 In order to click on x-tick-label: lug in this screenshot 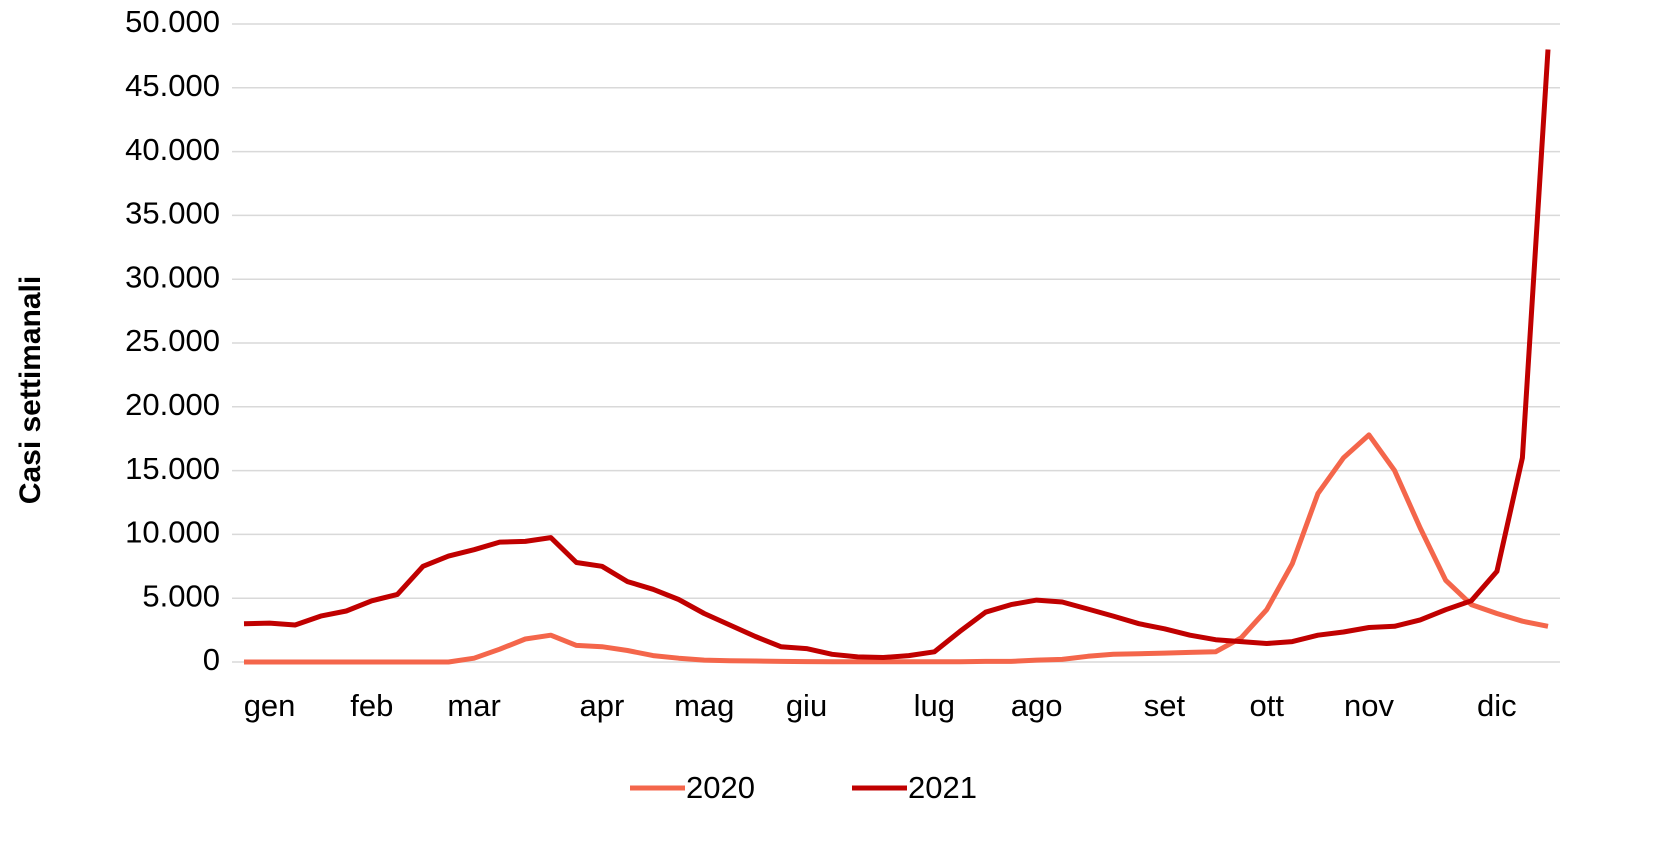, I will do `click(934, 705)`.